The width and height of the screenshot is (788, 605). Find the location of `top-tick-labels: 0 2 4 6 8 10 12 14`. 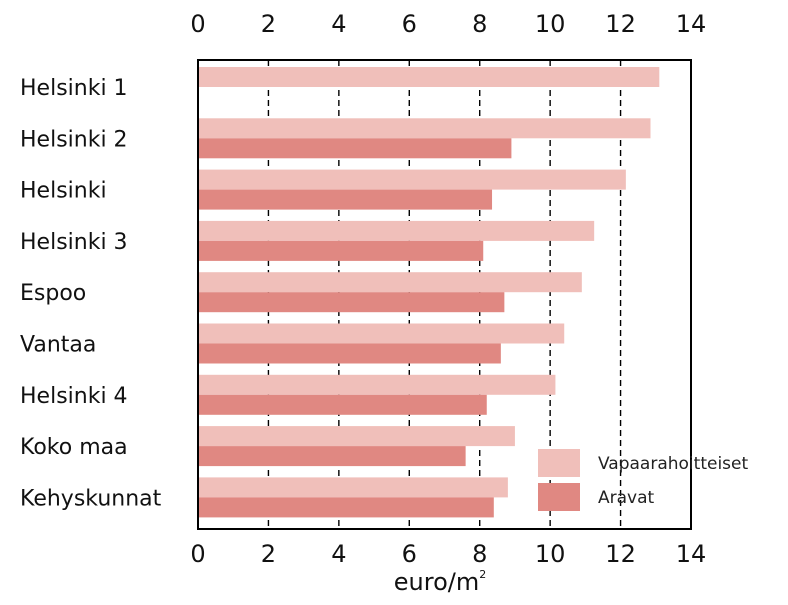

top-tick-labels: 0 2 4 6 8 10 12 14 is located at coordinates (448, 24).